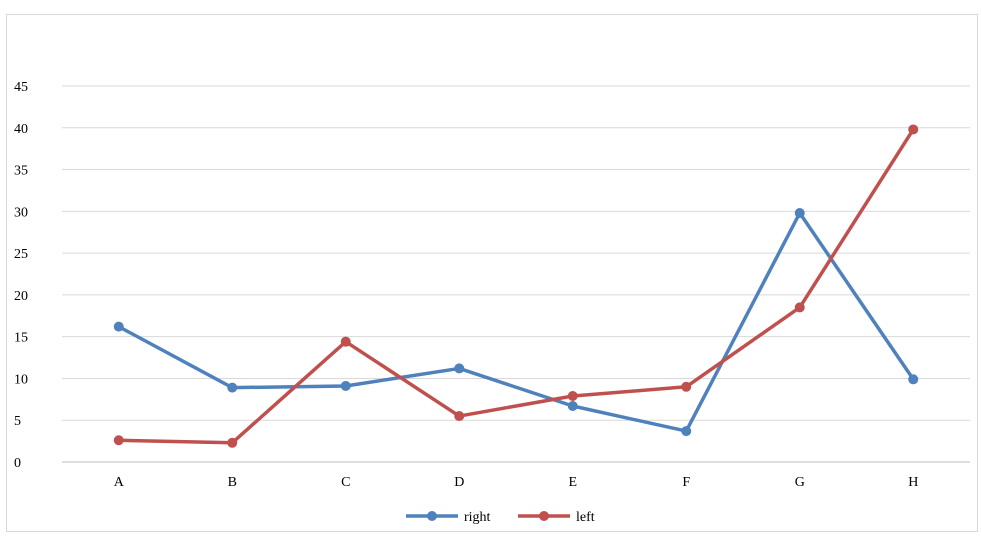  What do you see at coordinates (21, 275) in the screenshot?
I see `y-axis-ticks: 0 5 10 15 20 25 30 35 40 45` at bounding box center [21, 275].